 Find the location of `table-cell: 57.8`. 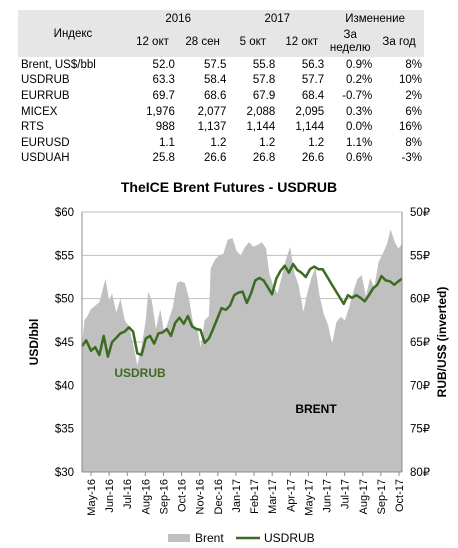

table-cell: 57.8 is located at coordinates (264, 80).